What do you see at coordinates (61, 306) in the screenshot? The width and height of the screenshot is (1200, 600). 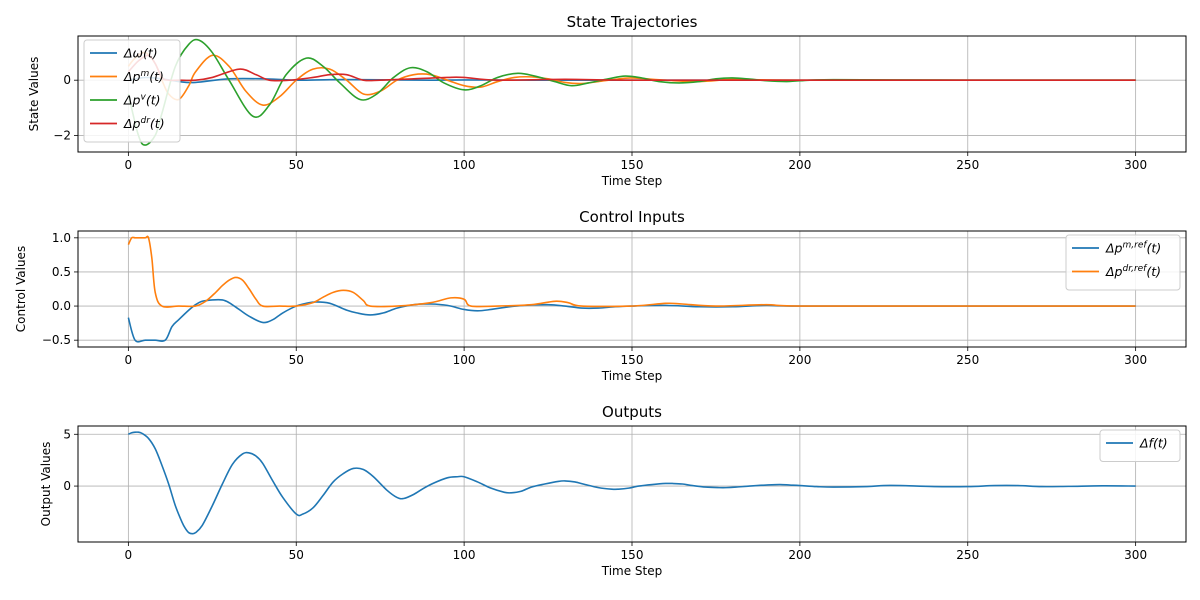 I see `y-tick-label: 0.0` at bounding box center [61, 306].